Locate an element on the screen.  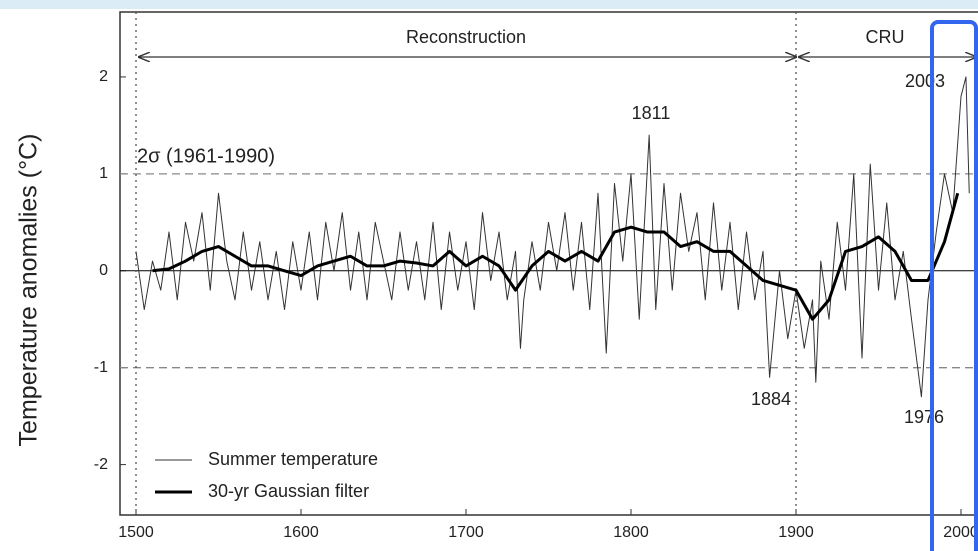
x-tick-label: 1600 is located at coordinates (301, 532).